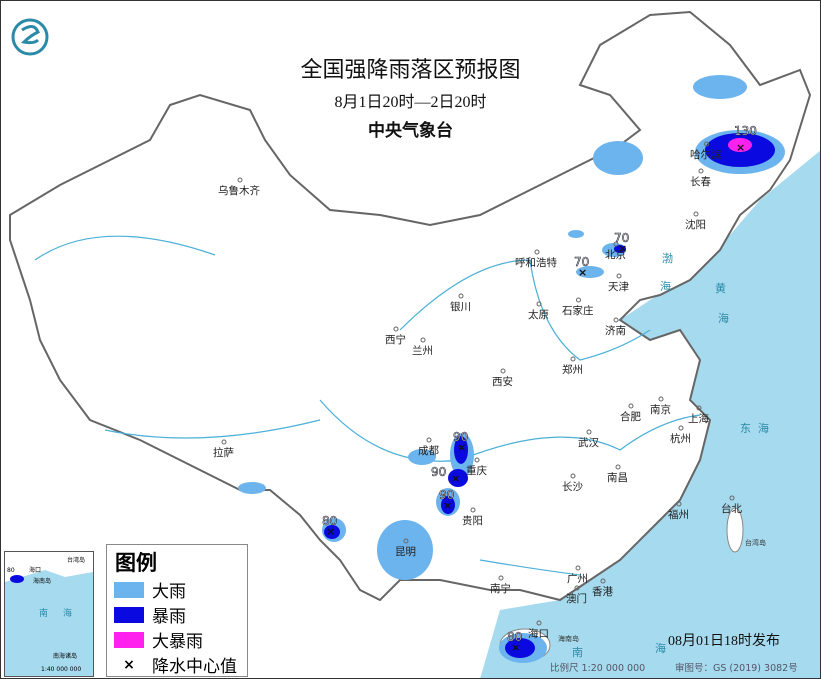 This screenshot has height=679, width=821. What do you see at coordinates (472, 520) in the screenshot?
I see `city-label: 贵阳` at bounding box center [472, 520].